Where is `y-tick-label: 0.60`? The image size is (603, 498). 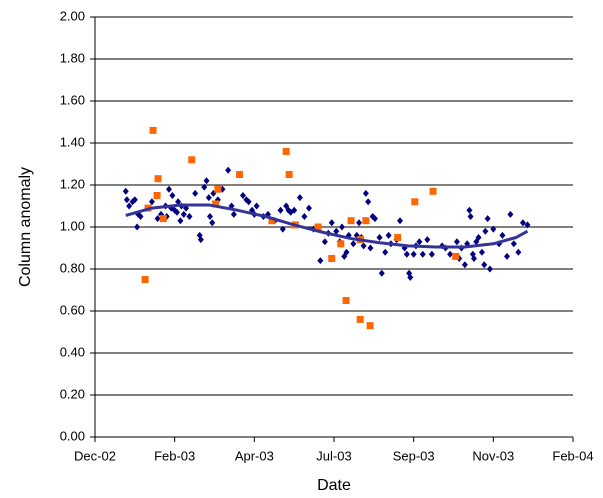
y-tick-label: 0.60 is located at coordinates (72, 309).